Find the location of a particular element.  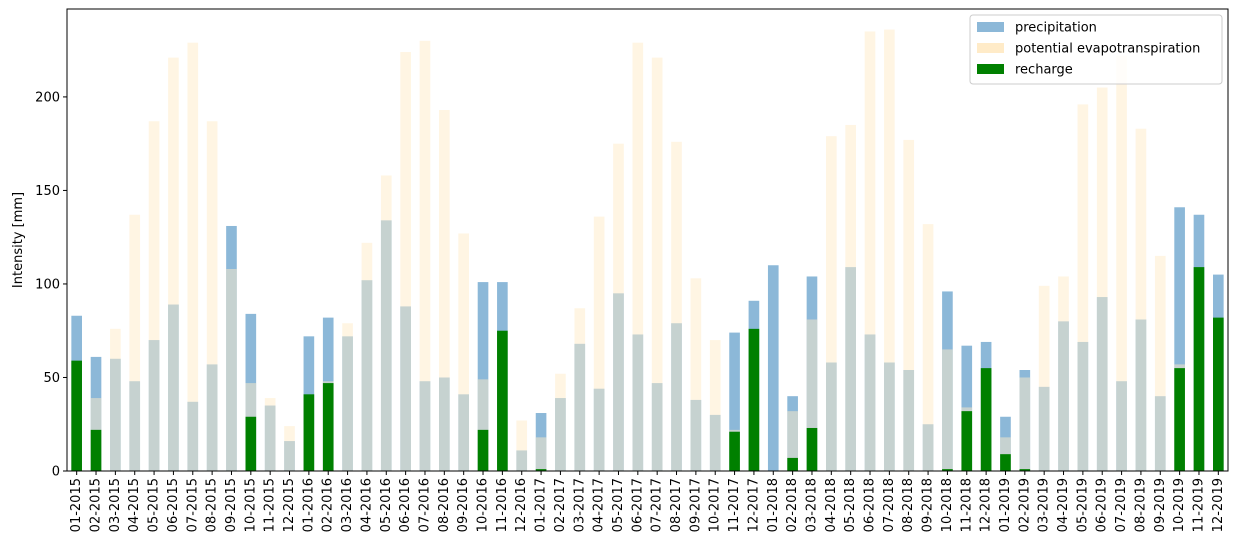

y-tick-labels: 0 50 100 150 200 is located at coordinates (47, 284).